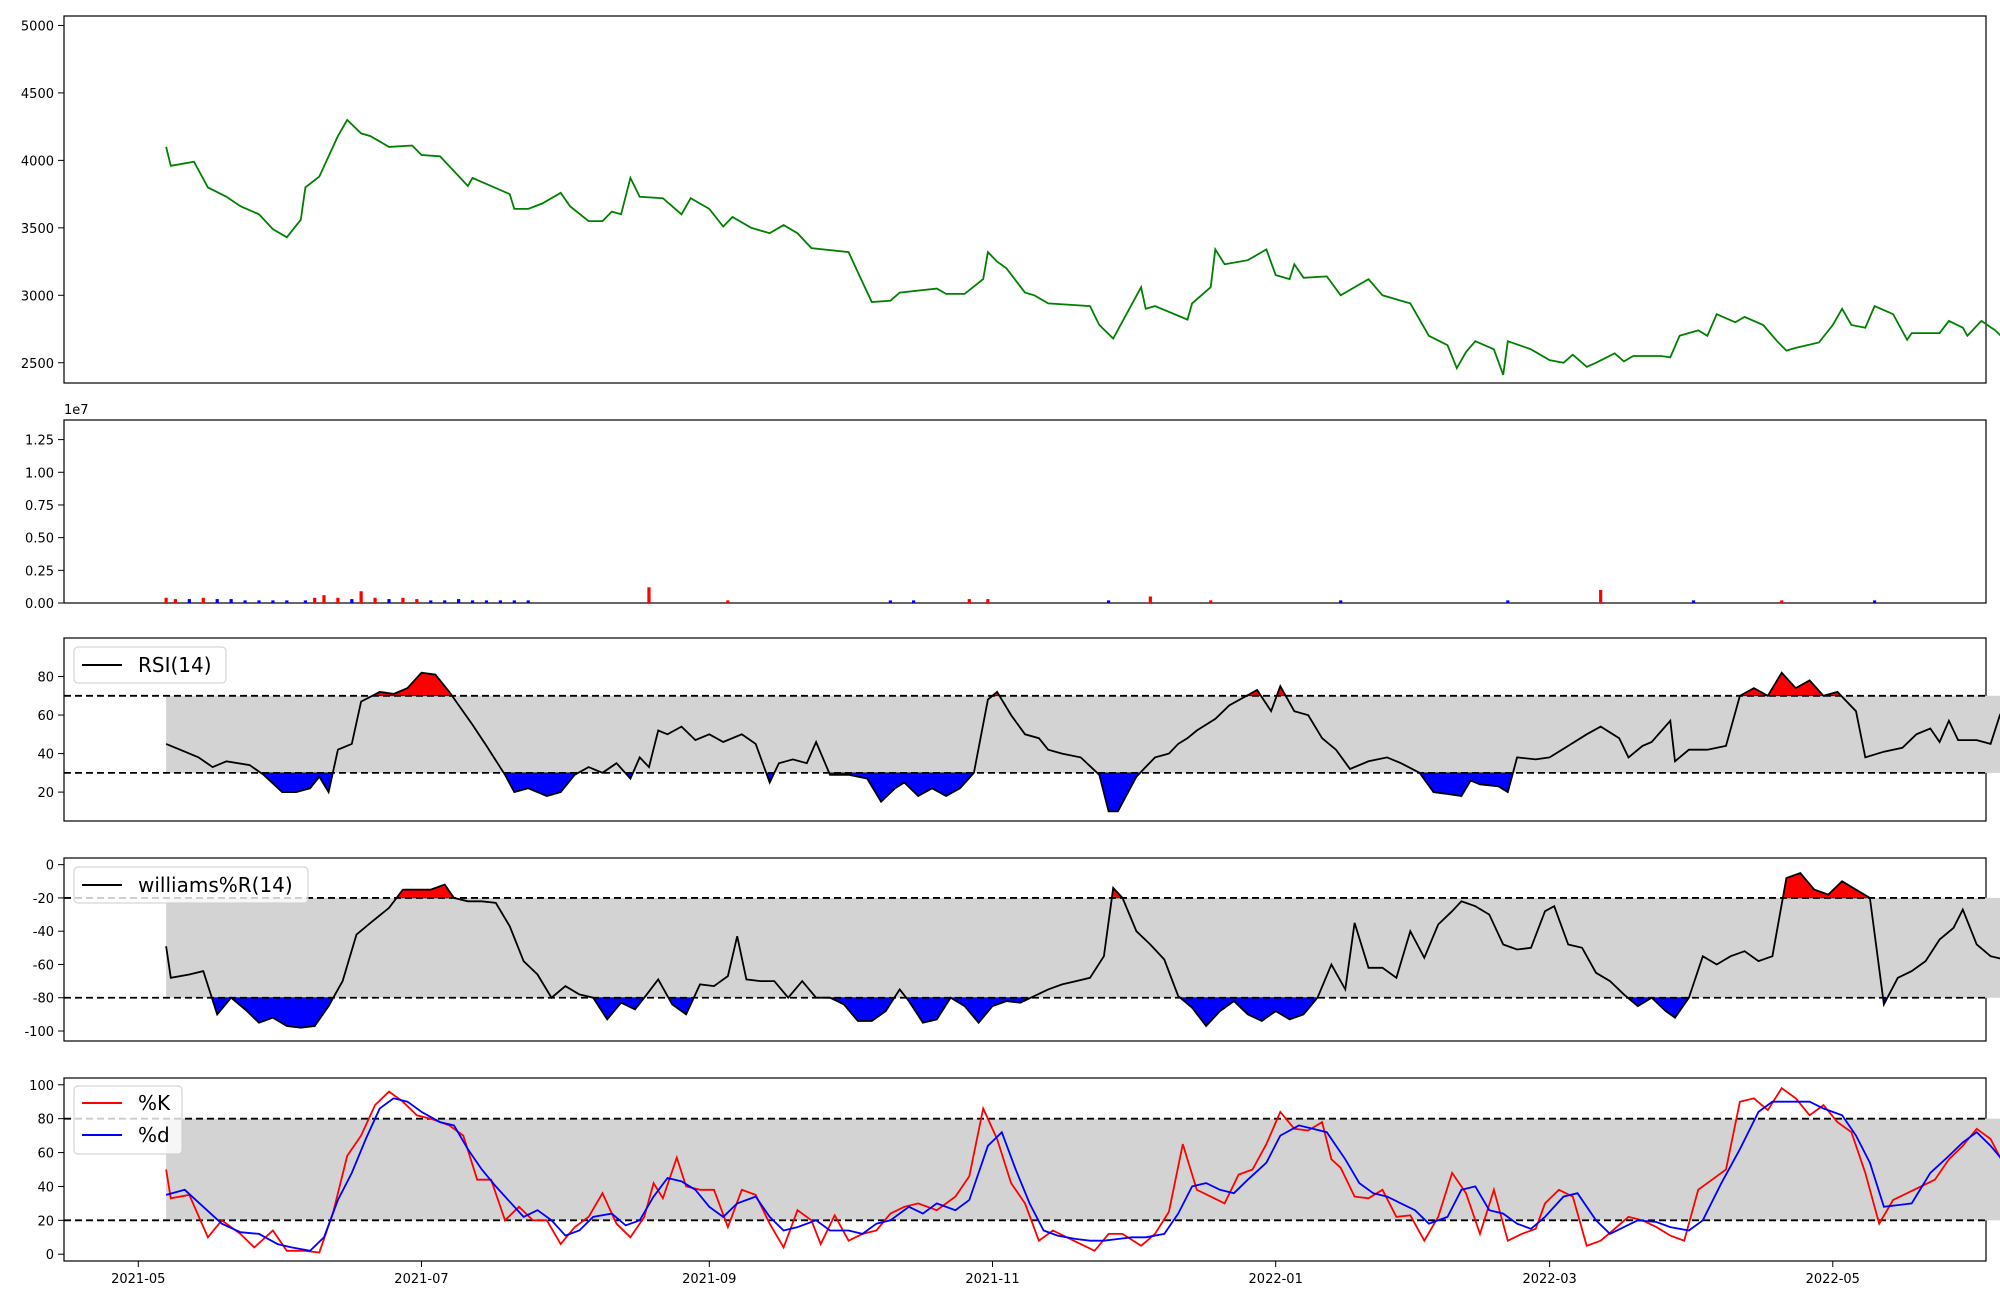 The width and height of the screenshot is (2000, 1300). Describe the element at coordinates (45, 678) in the screenshot. I see `y-tick-label: 80` at that location.